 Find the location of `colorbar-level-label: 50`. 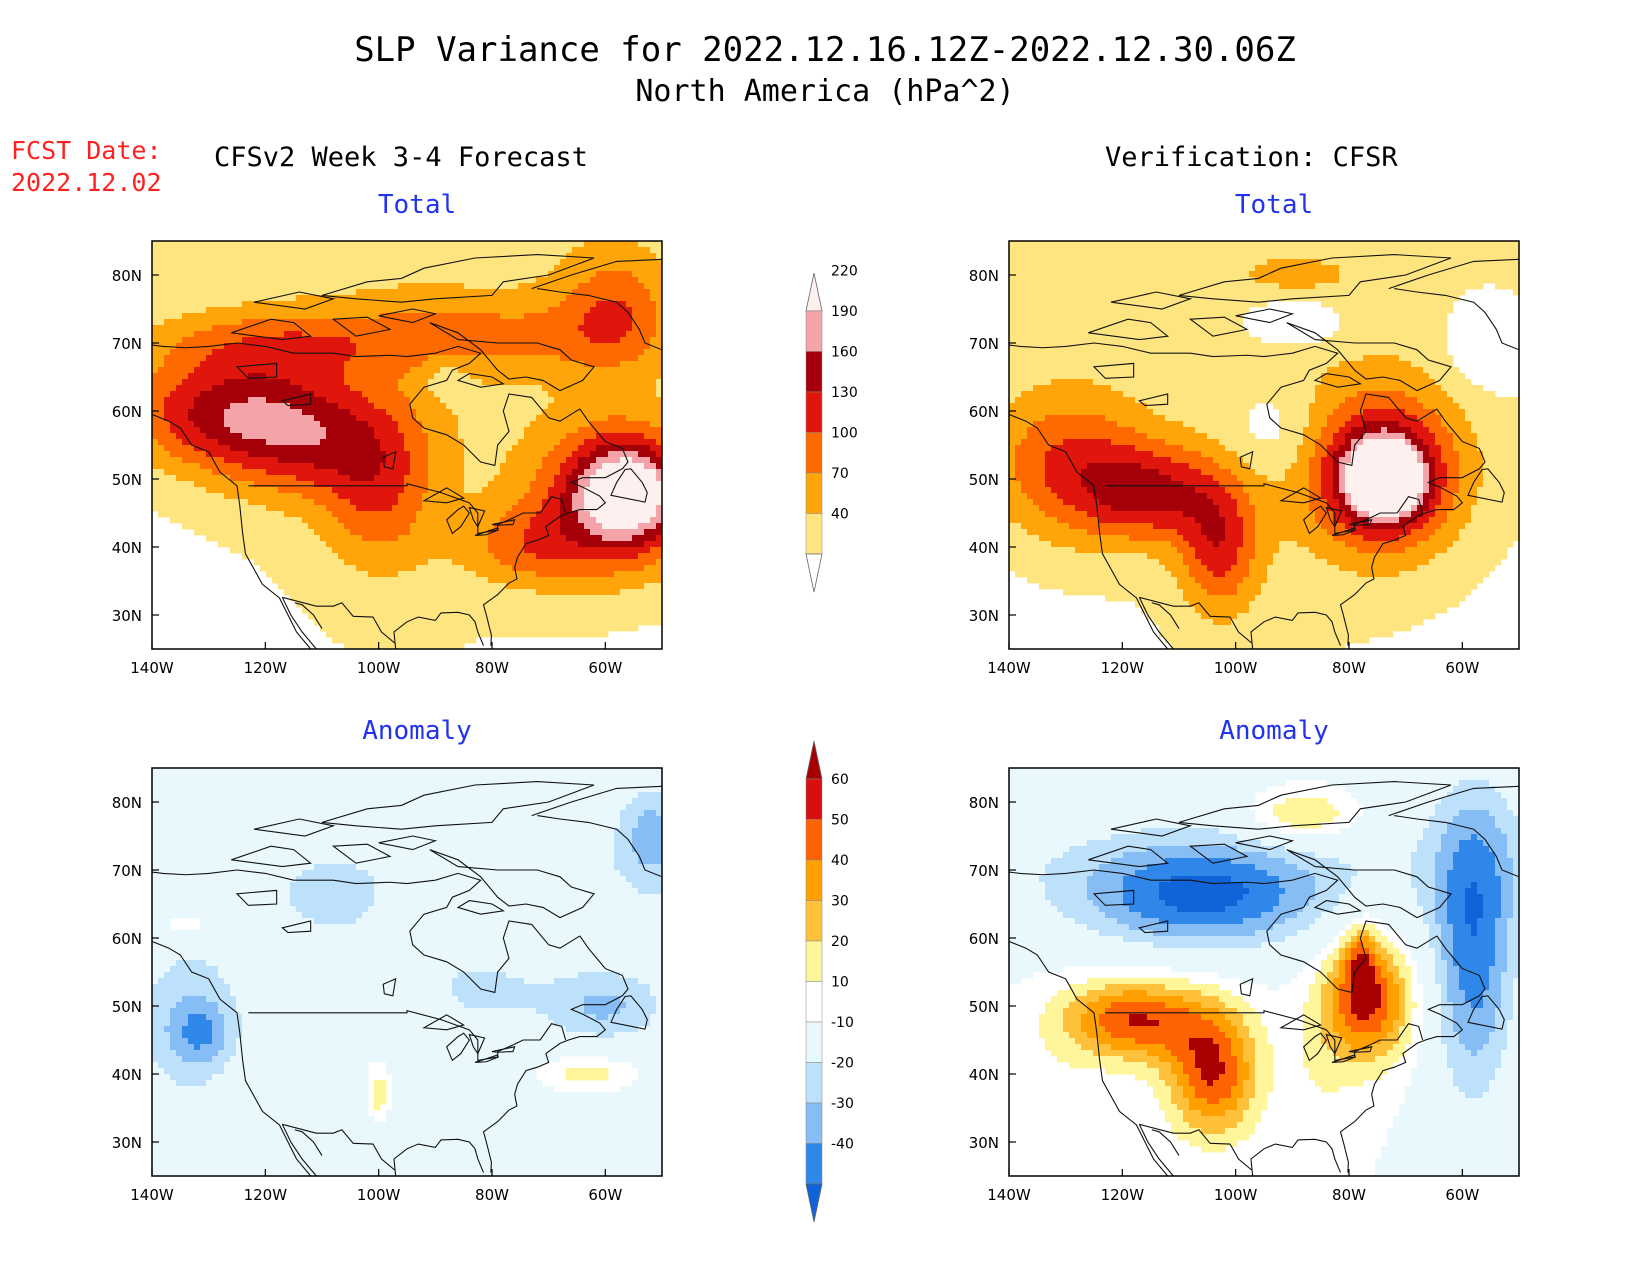

colorbar-level-label: 50 is located at coordinates (840, 821).